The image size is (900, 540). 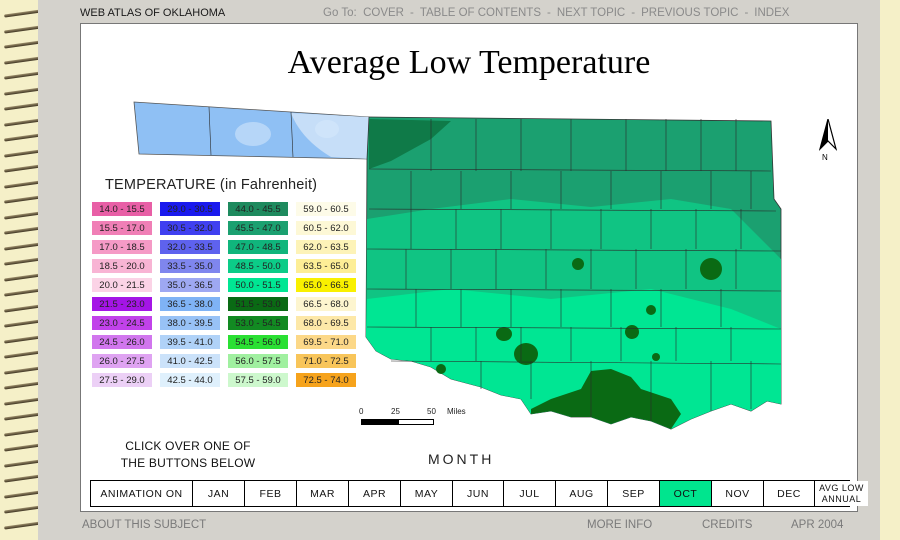 What do you see at coordinates (456, 411) in the screenshot?
I see `scale-unit: Miles` at bounding box center [456, 411].